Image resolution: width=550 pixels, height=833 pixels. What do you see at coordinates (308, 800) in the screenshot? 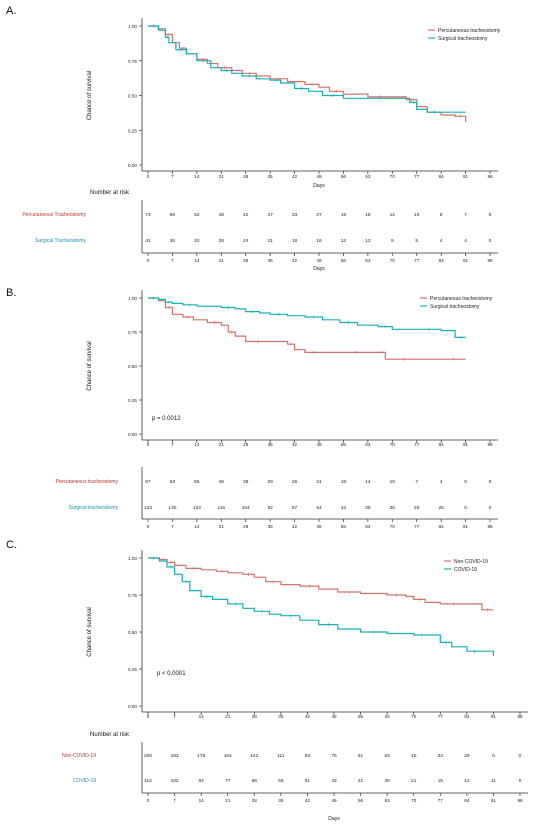
I see `risk-x-tick-label: 42` at bounding box center [308, 800].